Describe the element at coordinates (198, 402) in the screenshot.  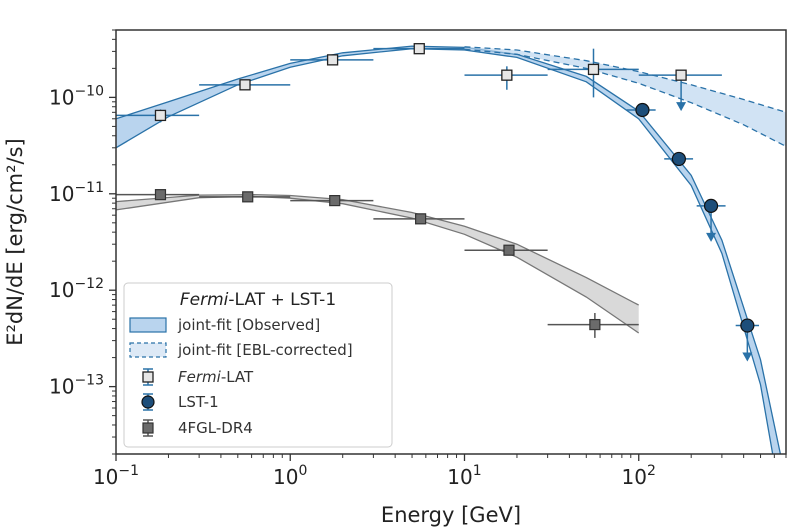
I see `legend-label-lst-1: LST-1` at that location.